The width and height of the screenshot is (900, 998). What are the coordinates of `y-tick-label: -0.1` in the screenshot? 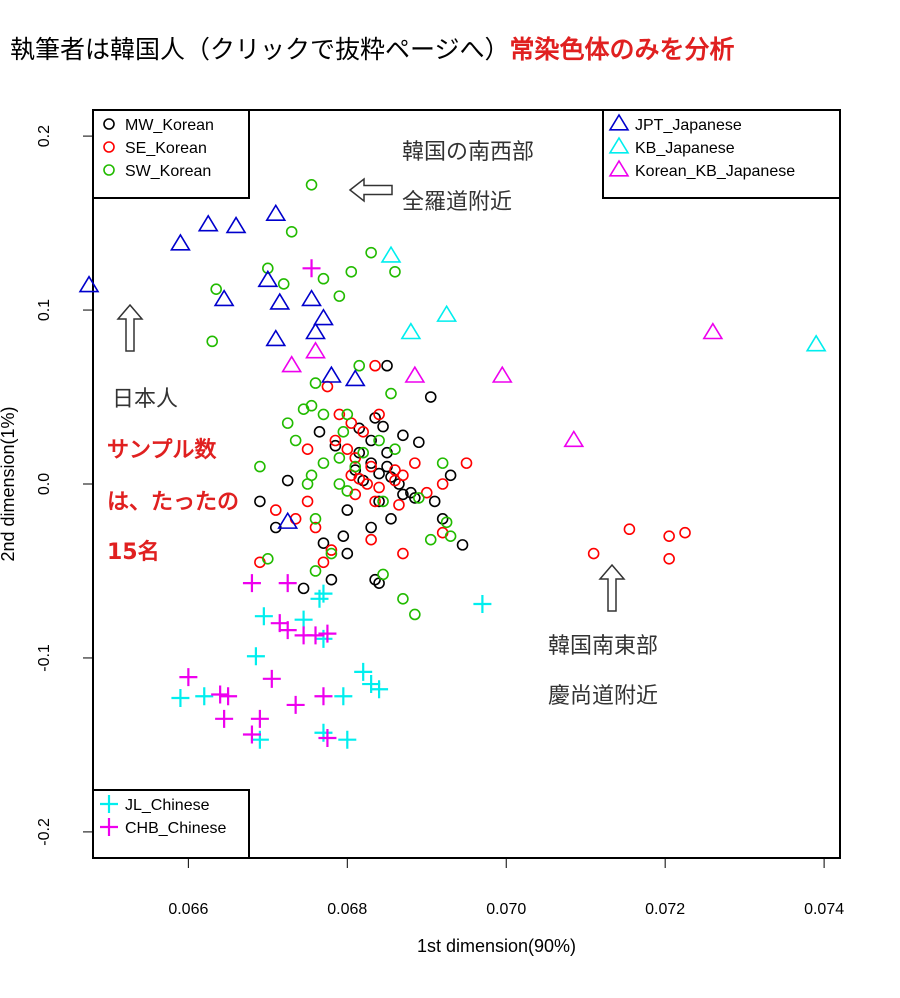 It's located at (44, 658).